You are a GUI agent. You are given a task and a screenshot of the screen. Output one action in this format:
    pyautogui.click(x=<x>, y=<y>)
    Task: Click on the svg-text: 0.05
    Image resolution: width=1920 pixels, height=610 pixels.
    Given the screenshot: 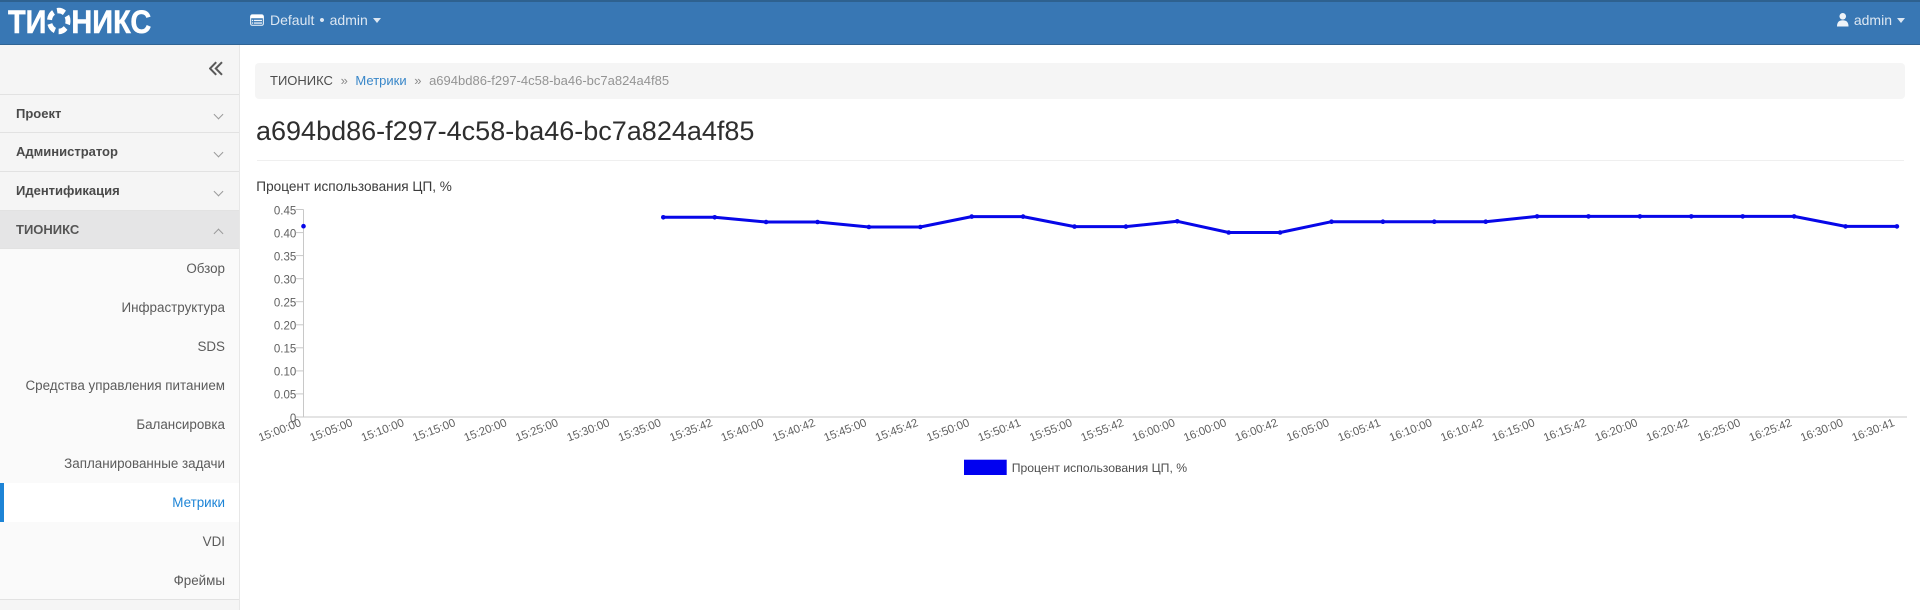 What is the action you would take?
    pyautogui.click(x=285, y=396)
    